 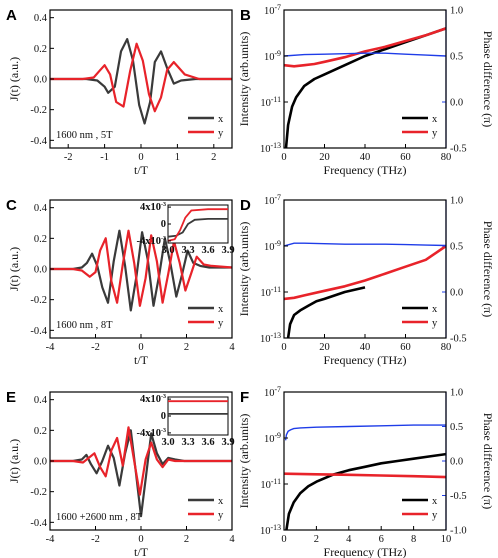 I want to click on x-tick-label: 4, so click(x=232, y=347).